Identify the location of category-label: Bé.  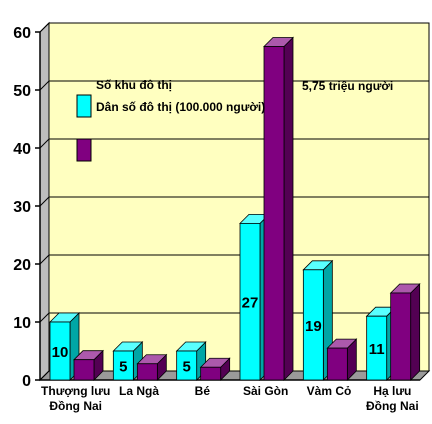
(203, 391).